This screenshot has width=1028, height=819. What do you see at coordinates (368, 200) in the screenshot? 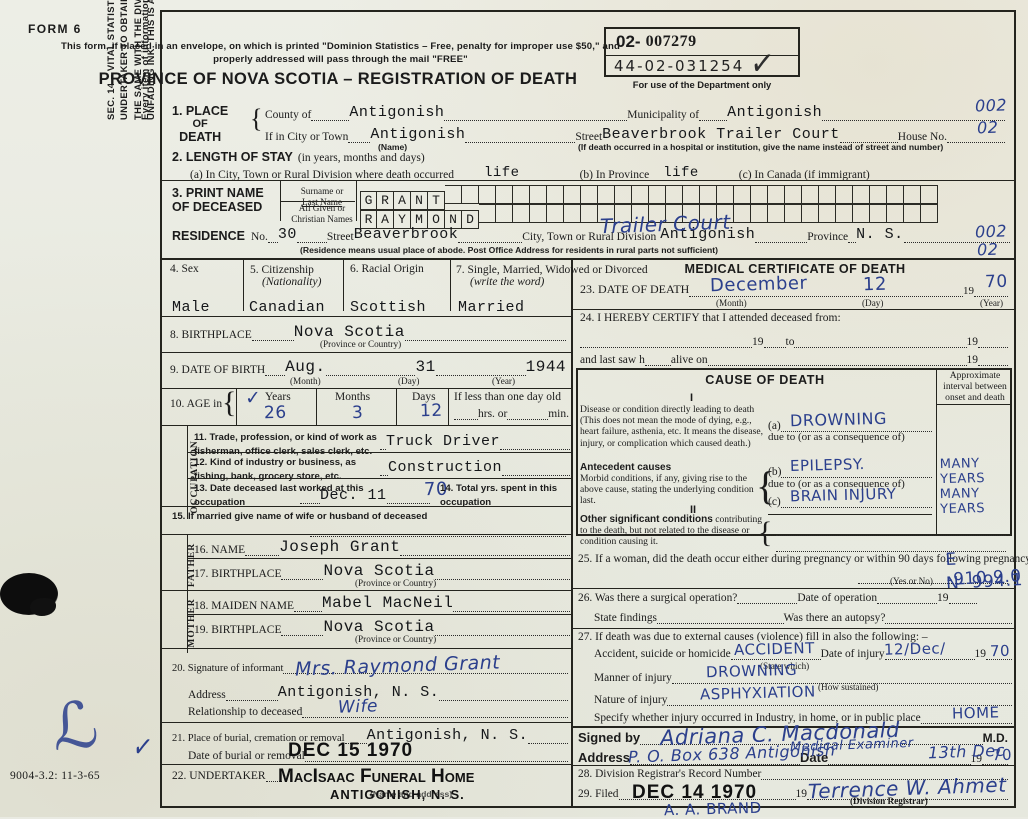
I see `surname-cell: G` at bounding box center [368, 200].